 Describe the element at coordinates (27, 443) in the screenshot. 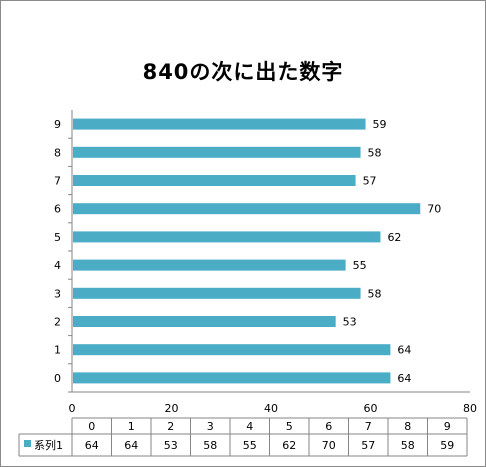

I see `legend-swatch` at that location.